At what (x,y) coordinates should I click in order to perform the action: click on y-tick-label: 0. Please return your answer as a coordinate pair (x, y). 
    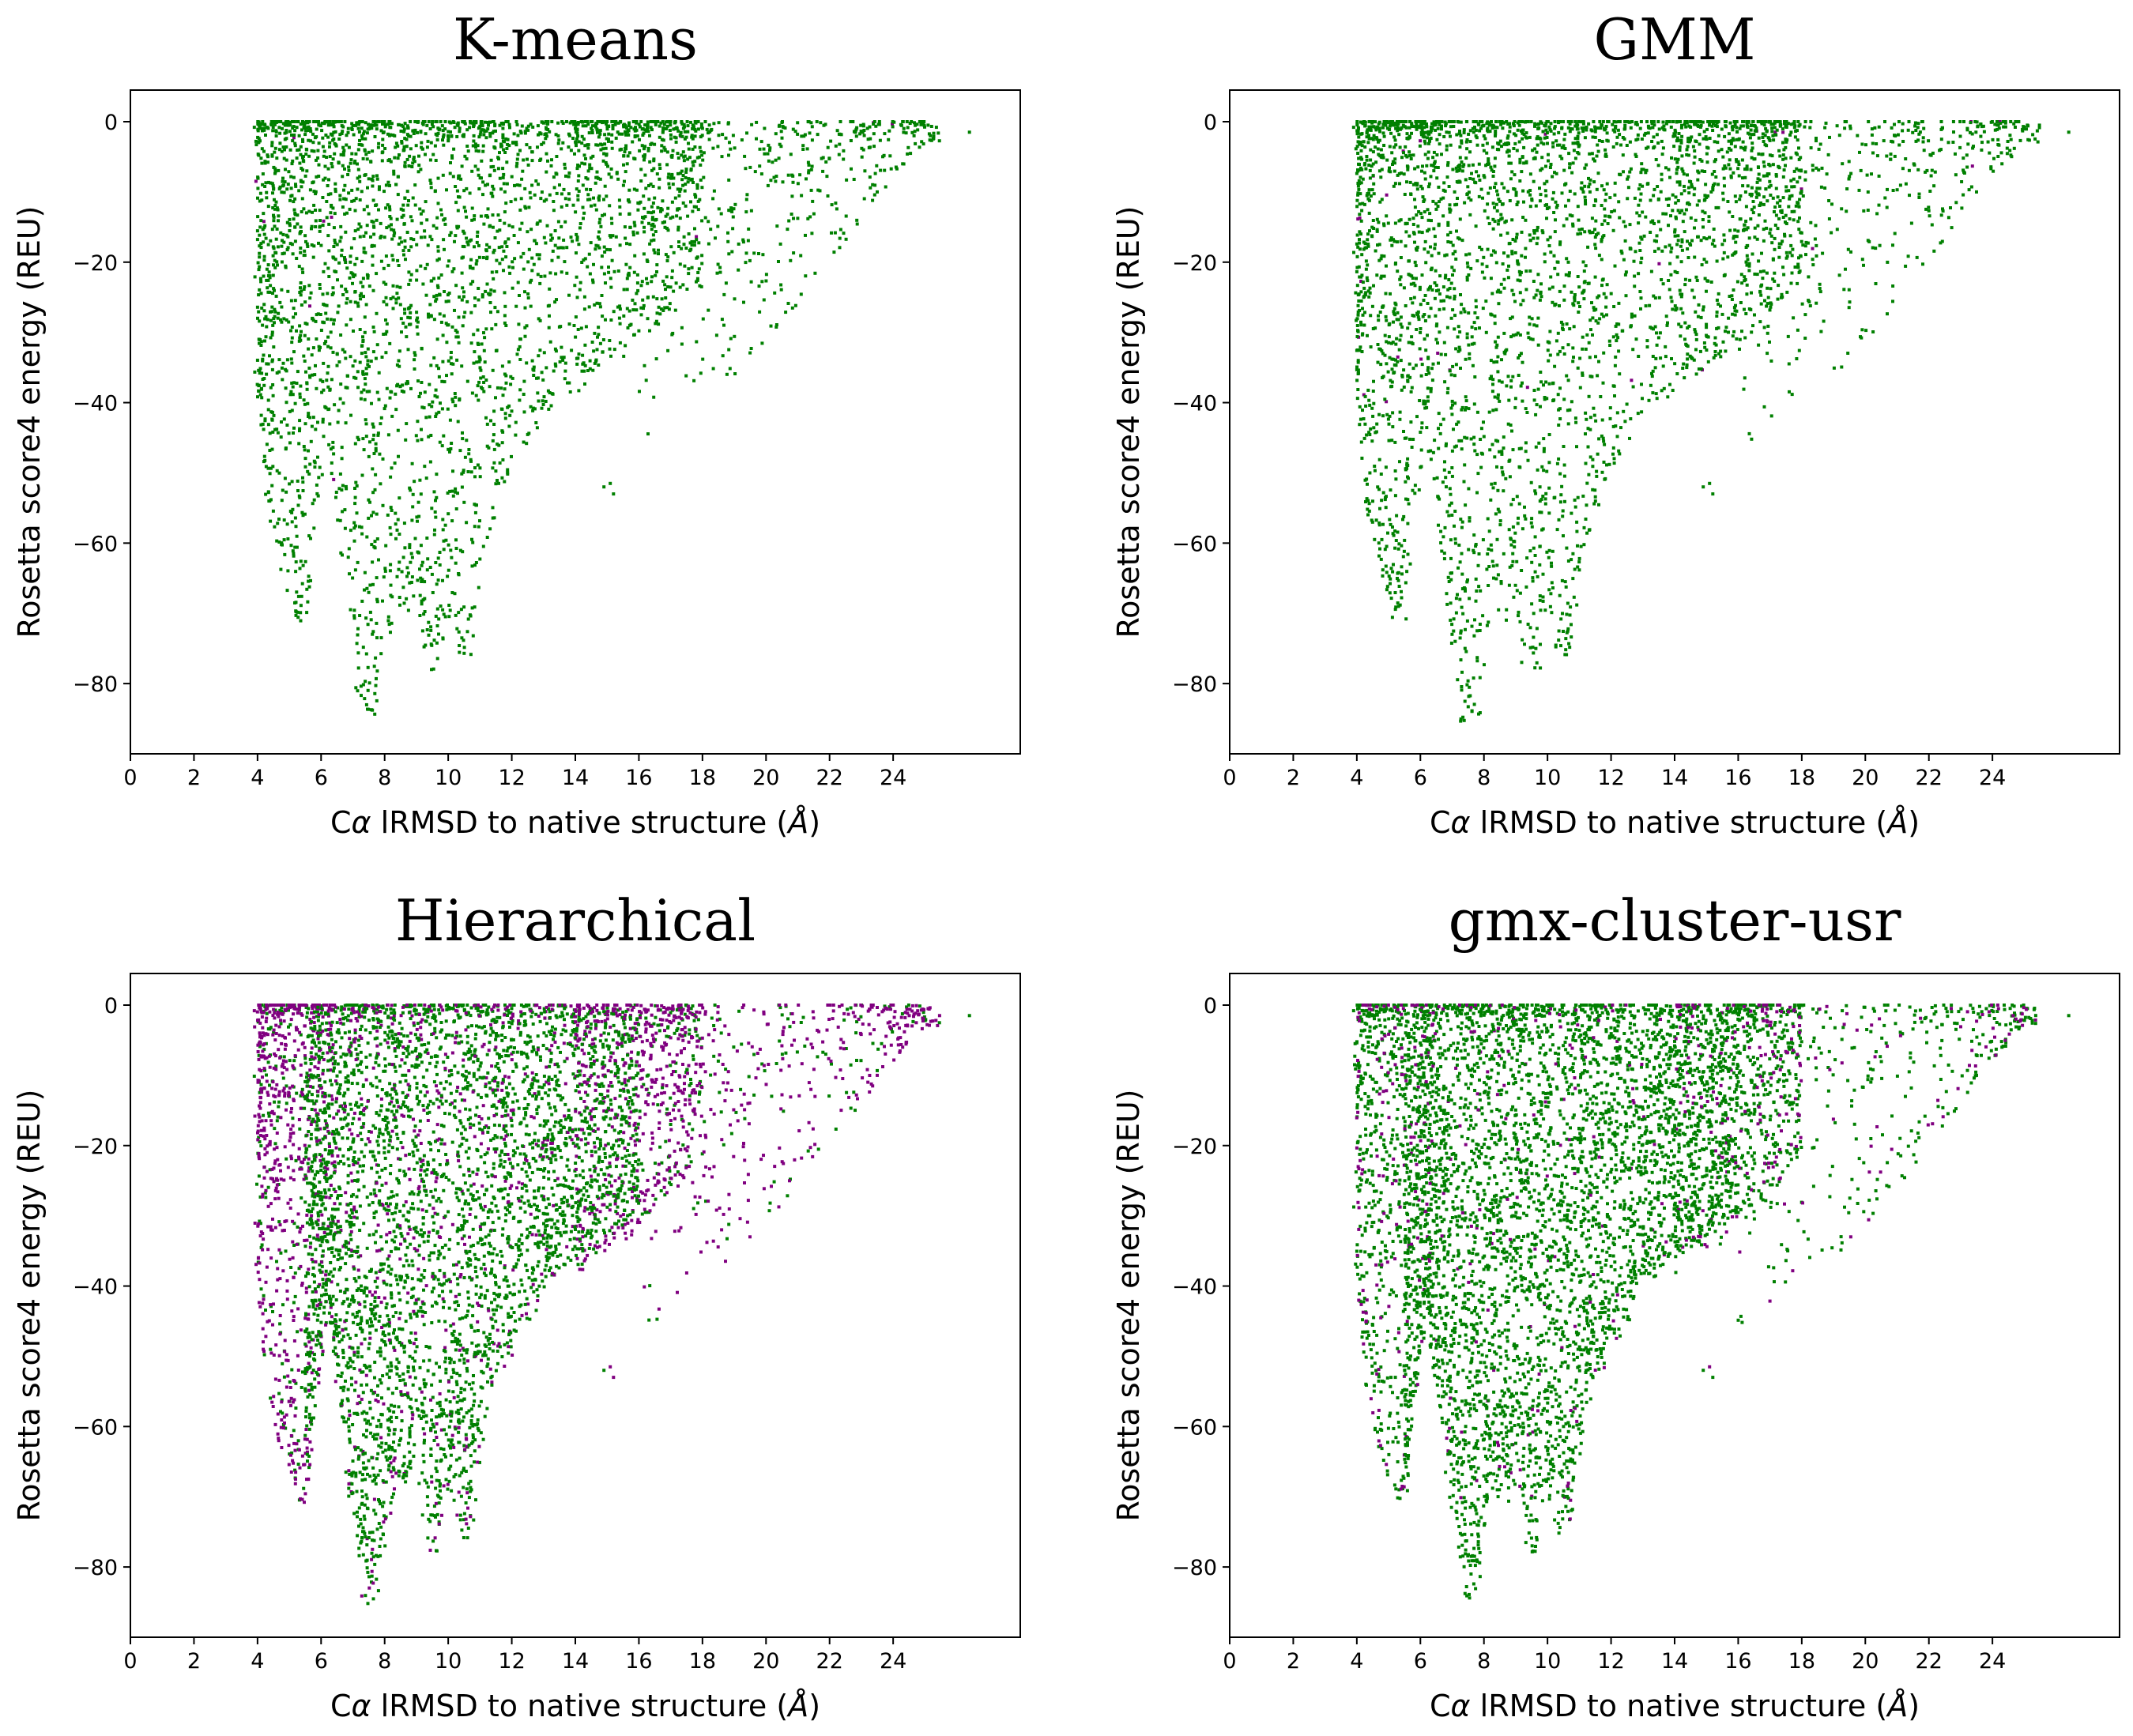
    Looking at the image, I should click on (111, 123).